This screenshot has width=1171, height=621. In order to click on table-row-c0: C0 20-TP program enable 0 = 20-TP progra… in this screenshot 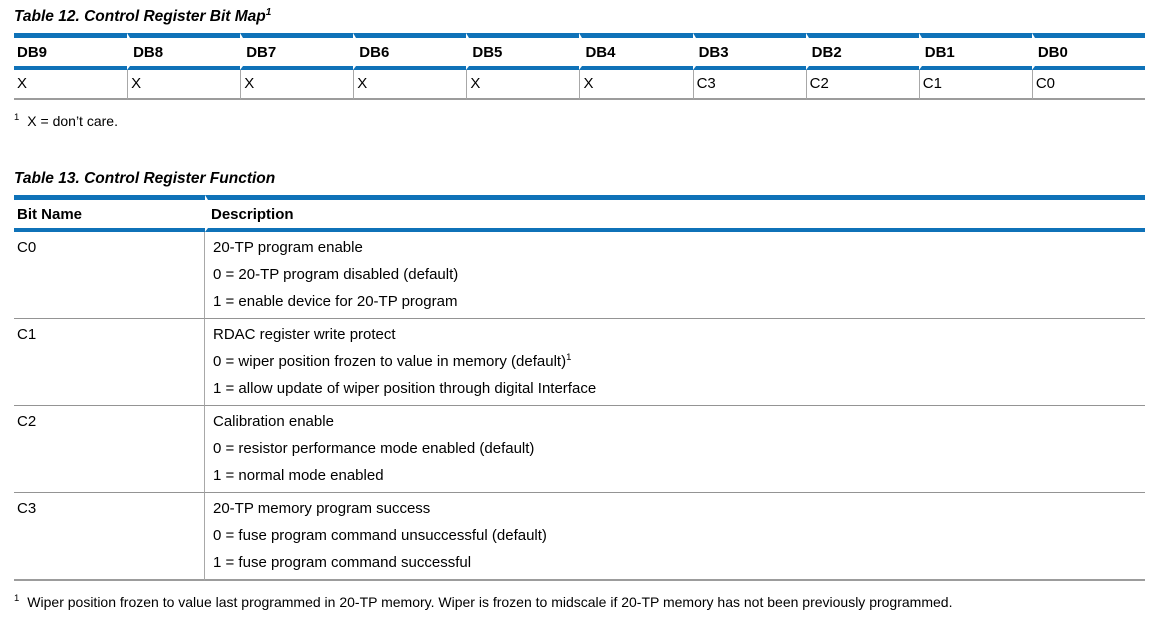, I will do `click(579, 275)`.